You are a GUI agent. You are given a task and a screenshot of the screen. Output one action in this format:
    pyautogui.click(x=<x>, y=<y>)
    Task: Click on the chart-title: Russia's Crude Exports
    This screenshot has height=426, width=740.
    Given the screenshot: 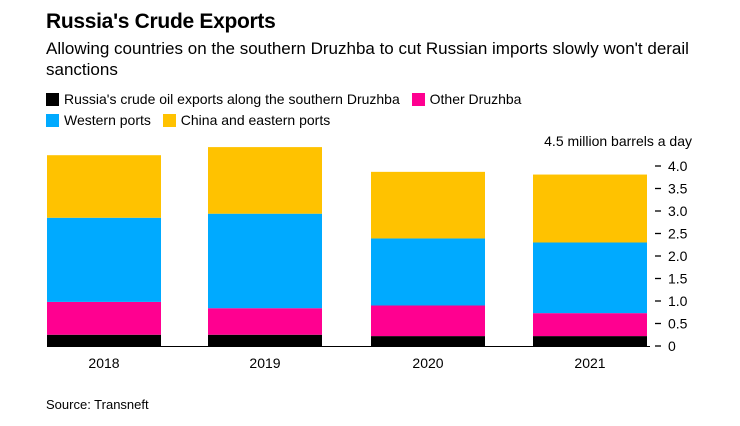 What is the action you would take?
    pyautogui.click(x=161, y=21)
    